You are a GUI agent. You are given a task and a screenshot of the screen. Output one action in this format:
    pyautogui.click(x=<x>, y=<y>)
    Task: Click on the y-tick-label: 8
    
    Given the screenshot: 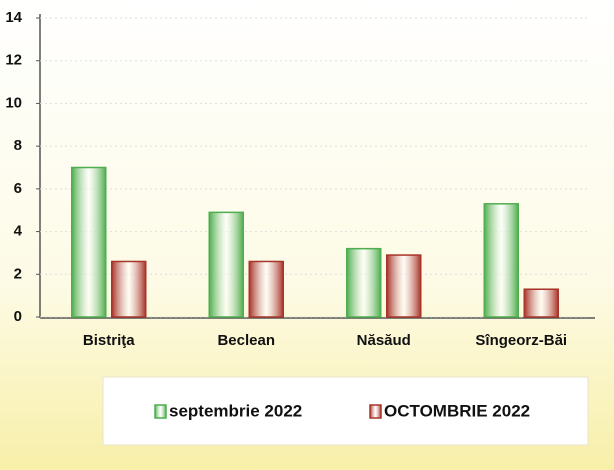 What is the action you would take?
    pyautogui.click(x=18, y=145)
    